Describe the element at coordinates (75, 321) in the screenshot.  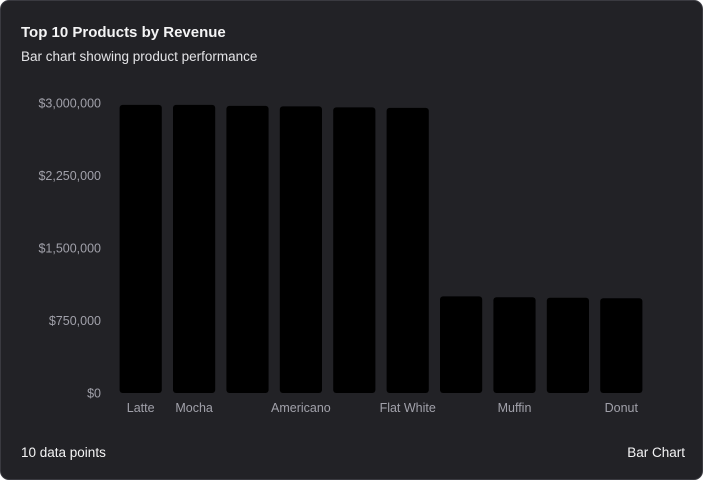
I see `y-tick-label: $750,000` at that location.